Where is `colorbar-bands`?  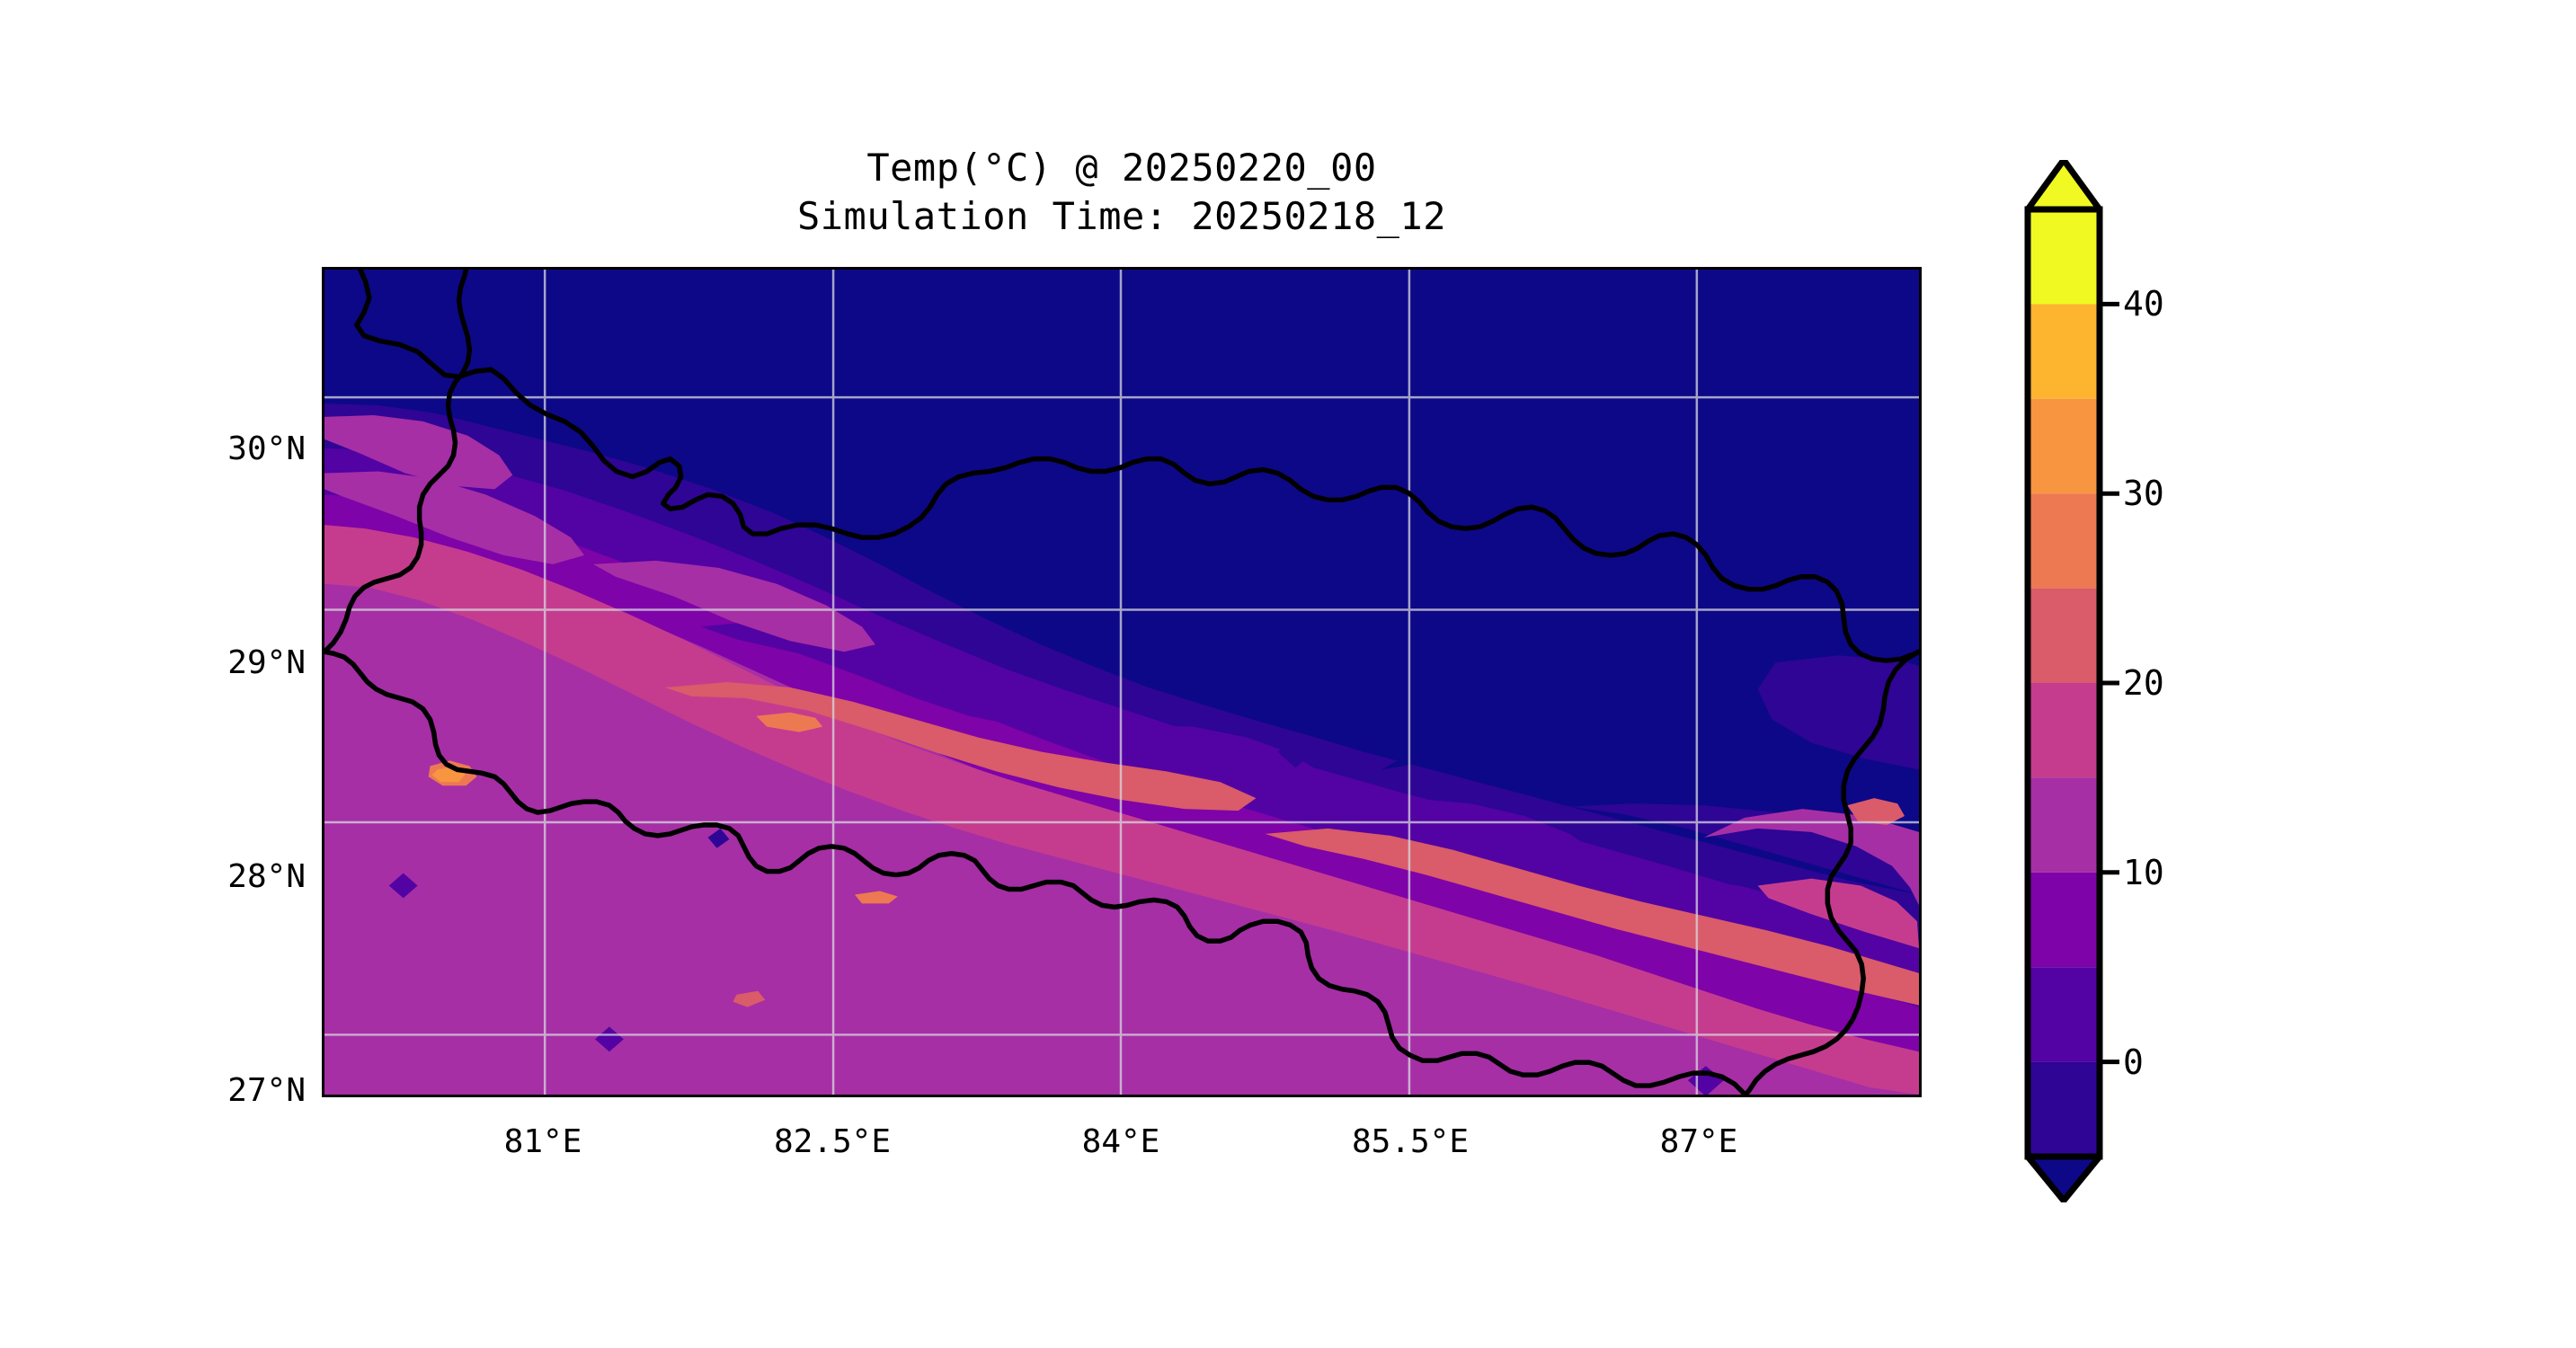
colorbar-bands is located at coordinates (2063, 681).